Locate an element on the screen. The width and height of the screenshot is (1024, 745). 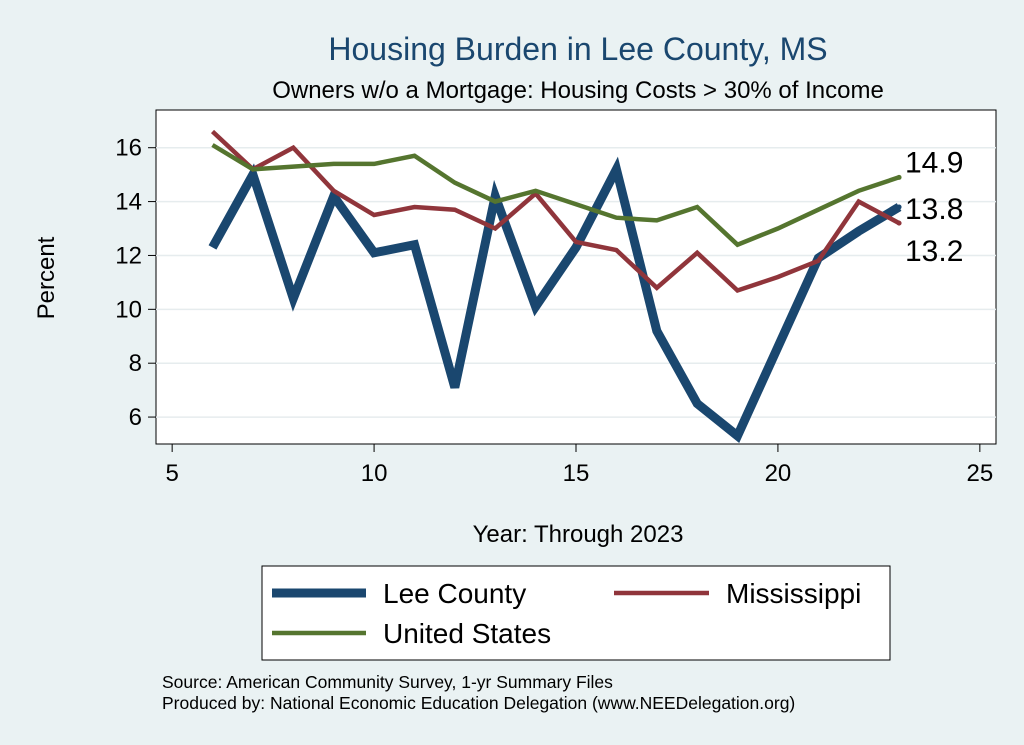
y-tick-label: 10 is located at coordinates (128, 309).